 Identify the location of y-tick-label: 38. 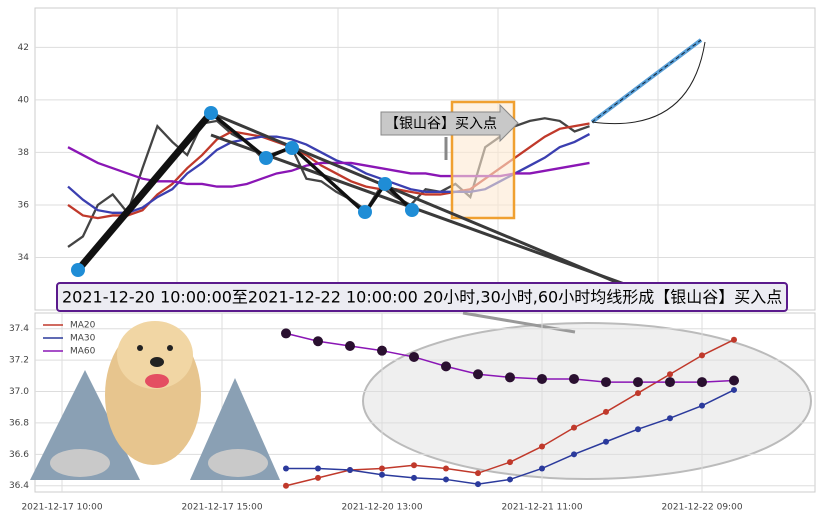
(24, 153).